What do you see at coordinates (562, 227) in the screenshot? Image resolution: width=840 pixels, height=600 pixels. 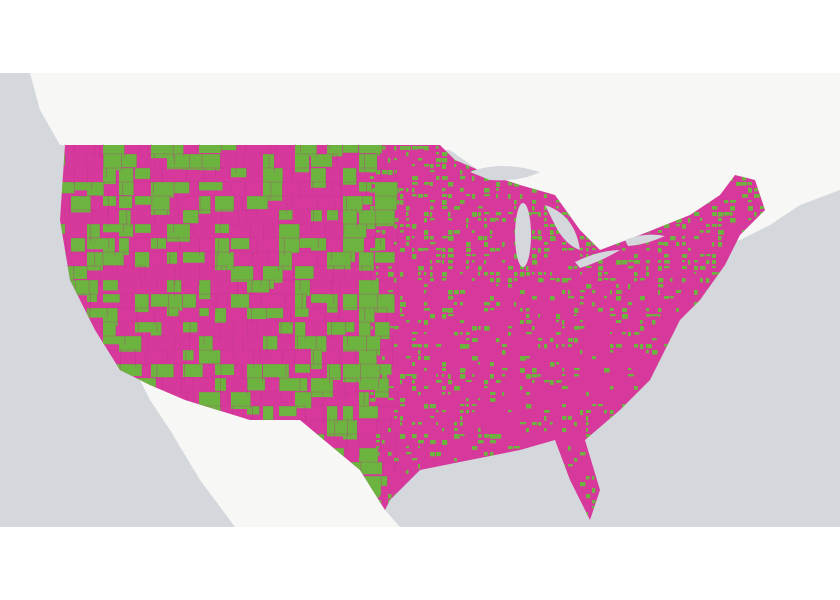 I see `lake-huron` at bounding box center [562, 227].